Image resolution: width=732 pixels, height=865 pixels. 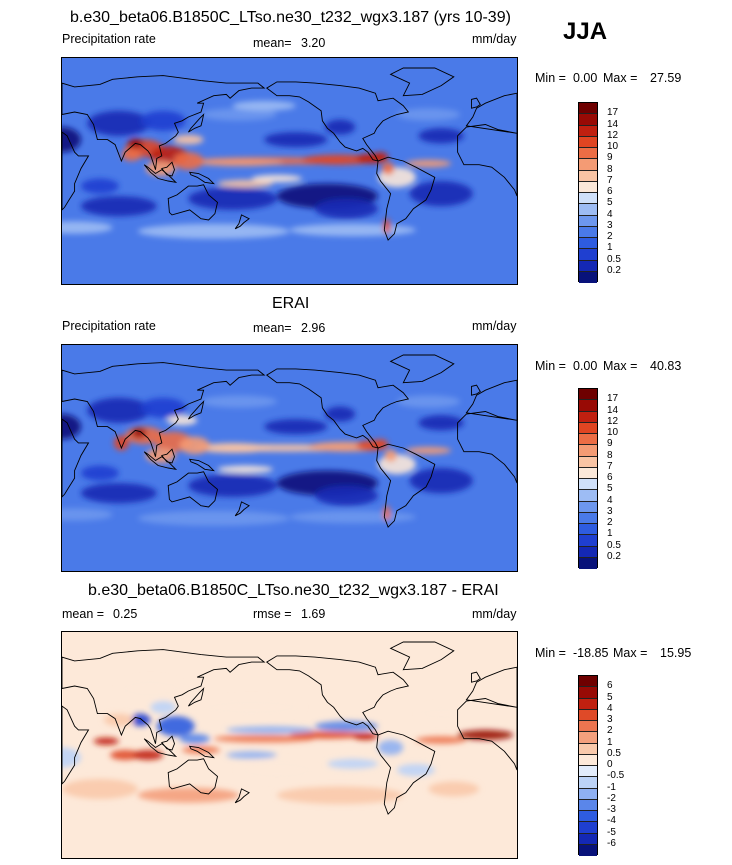 What do you see at coordinates (666, 366) in the screenshot?
I see `panel2-max-value: 40.83` at bounding box center [666, 366].